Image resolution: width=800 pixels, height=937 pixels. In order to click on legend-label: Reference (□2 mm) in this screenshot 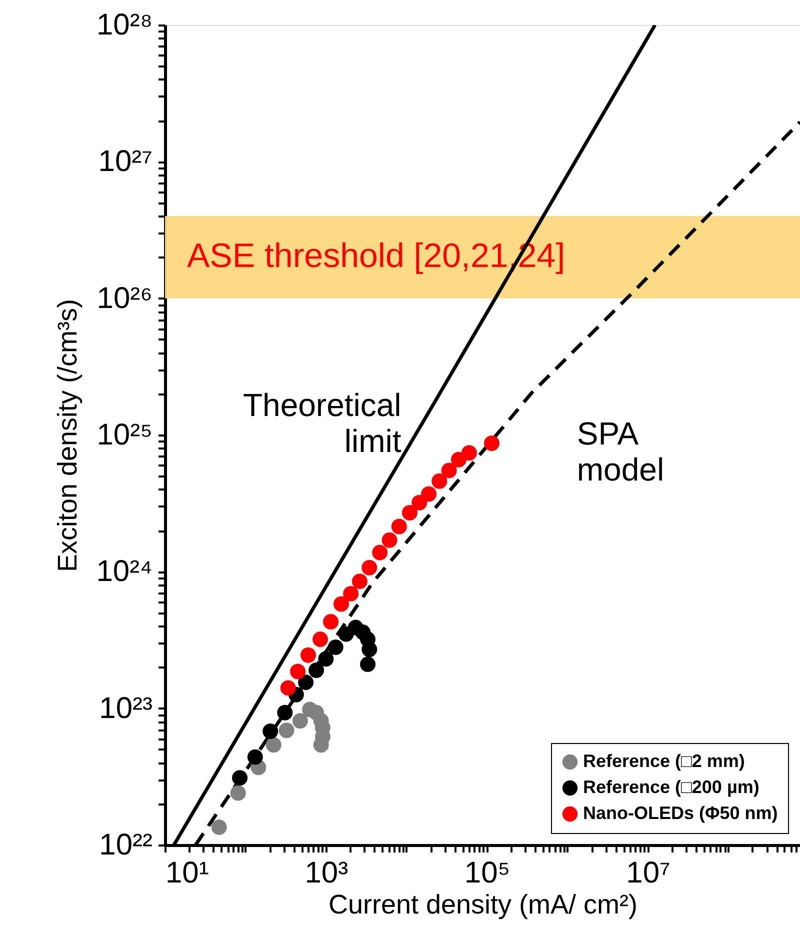, I will do `click(664, 761)`.